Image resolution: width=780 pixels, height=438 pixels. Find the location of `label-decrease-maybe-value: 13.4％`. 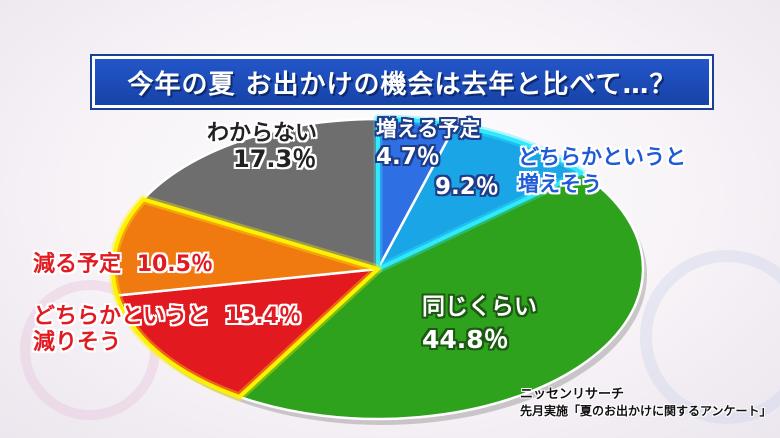

label-decrease-maybe-value: 13.4％ is located at coordinates (262, 316).